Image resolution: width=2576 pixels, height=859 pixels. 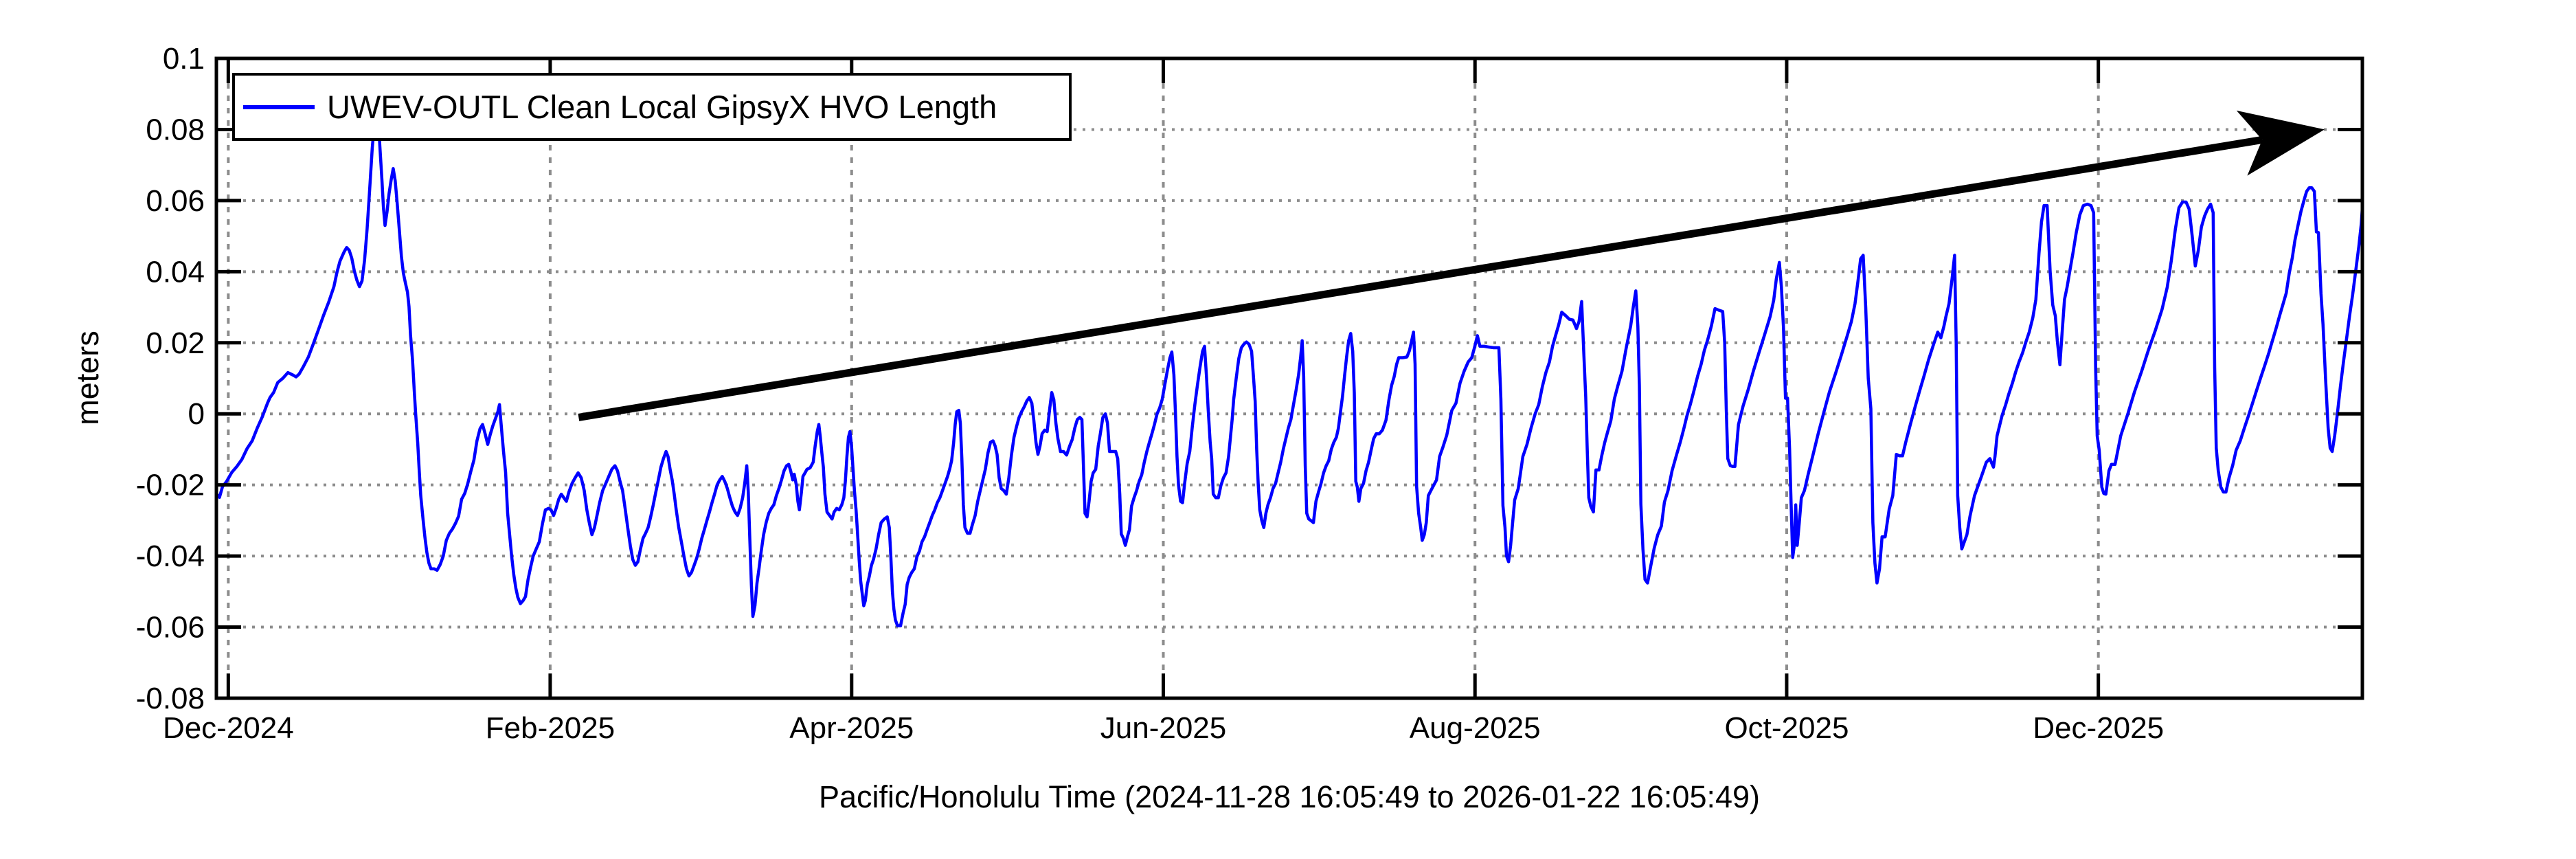 I want to click on y-tick-label: 0.08, so click(x=175, y=129).